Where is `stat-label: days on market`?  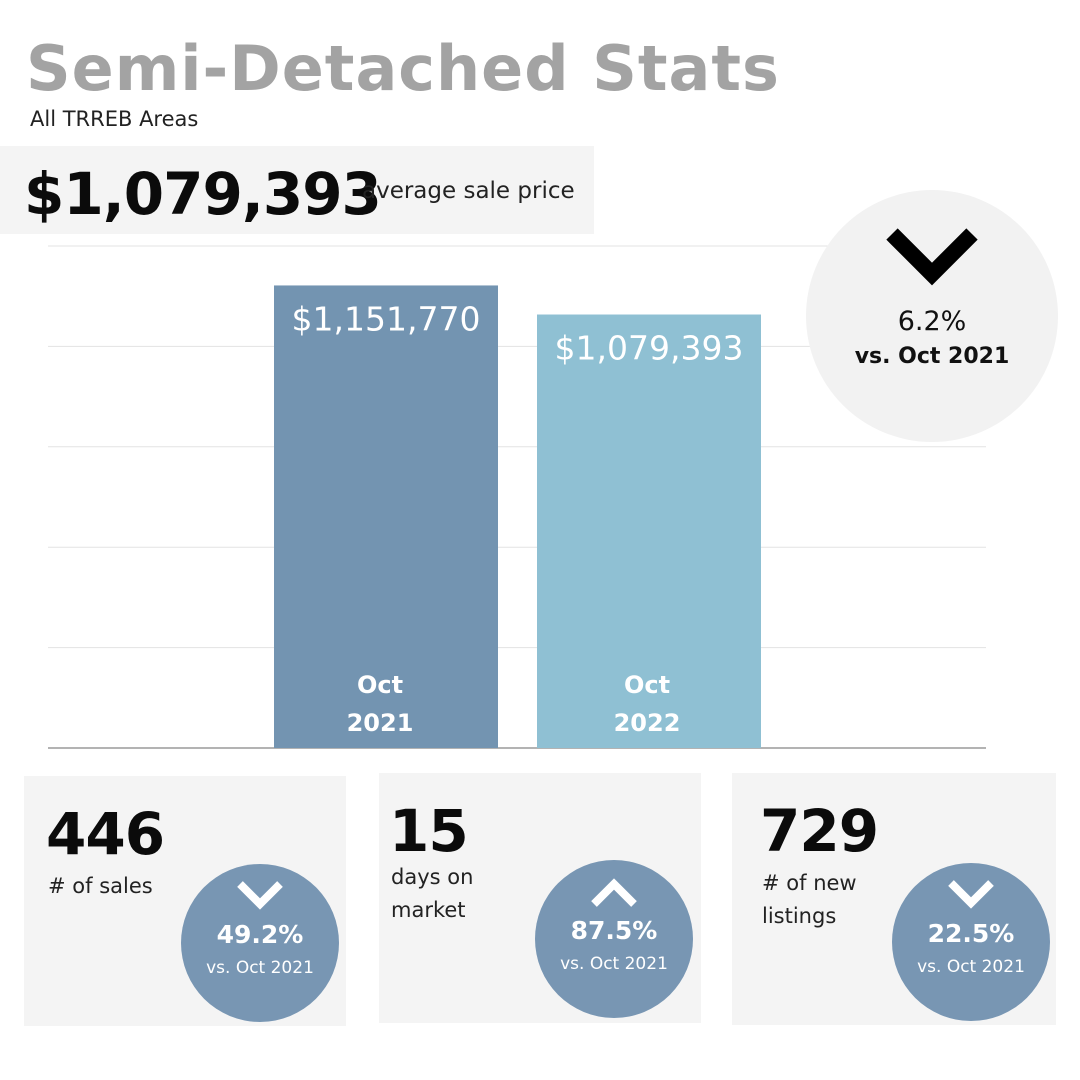 stat-label: days on market is located at coordinates (432, 893).